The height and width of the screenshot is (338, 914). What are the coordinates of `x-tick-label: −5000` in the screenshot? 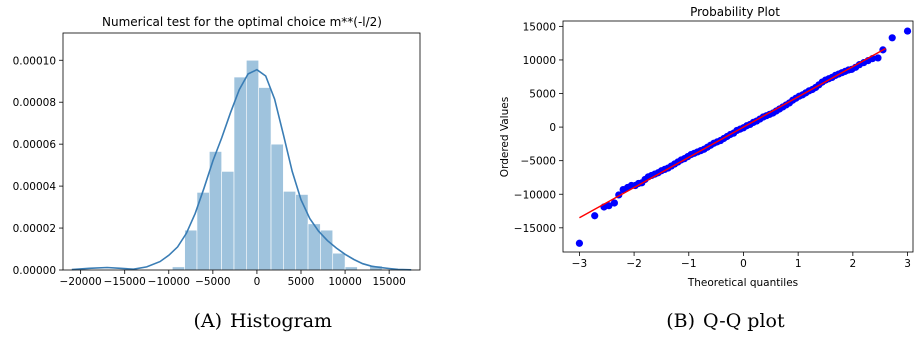 It's located at (213, 282).